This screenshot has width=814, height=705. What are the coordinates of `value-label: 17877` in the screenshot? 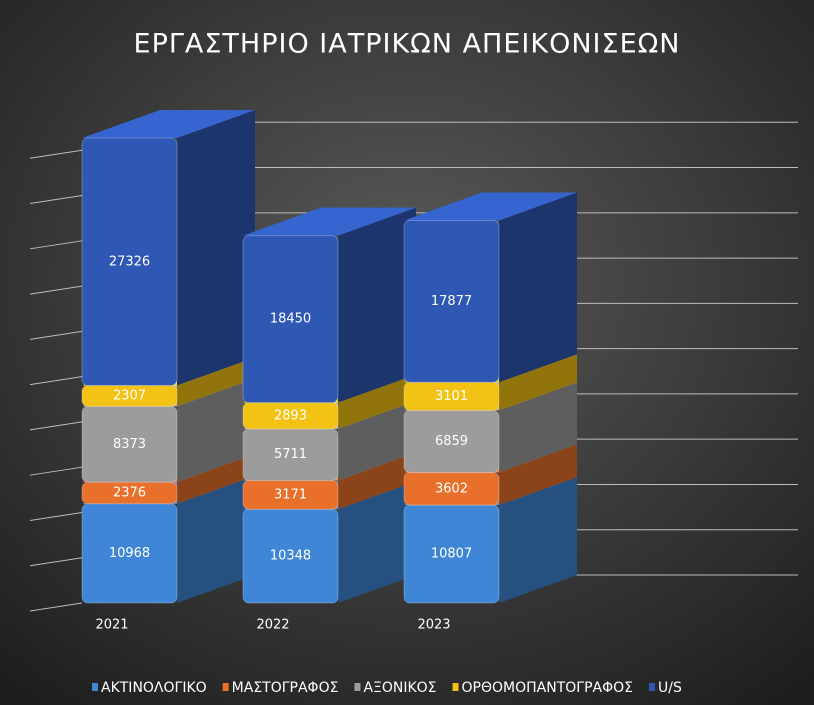 It's located at (451, 301).